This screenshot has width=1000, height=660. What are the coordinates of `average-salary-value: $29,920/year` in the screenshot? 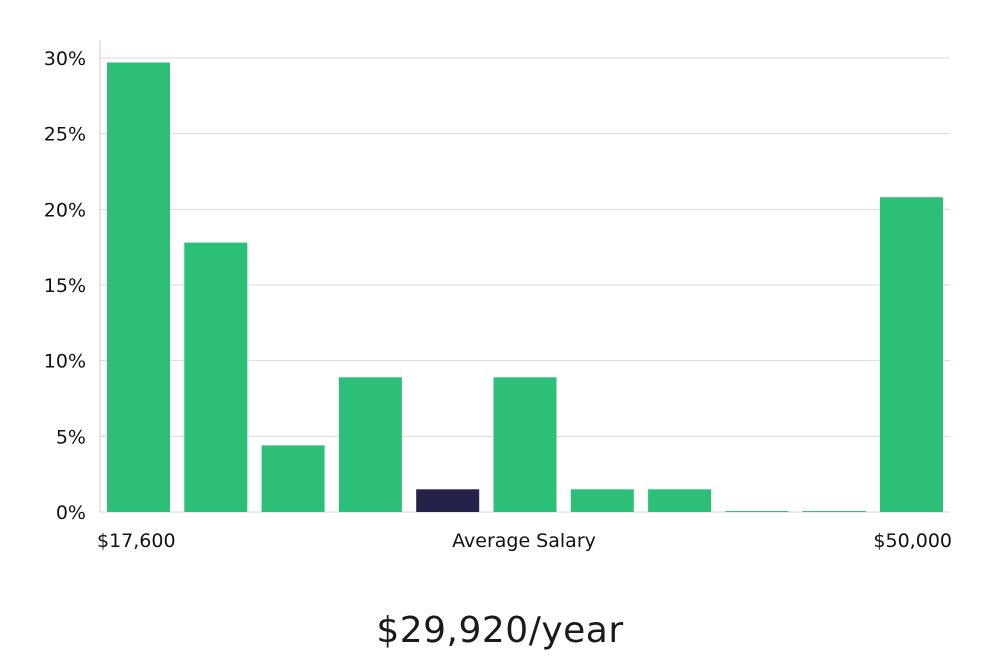 It's located at (500, 630).